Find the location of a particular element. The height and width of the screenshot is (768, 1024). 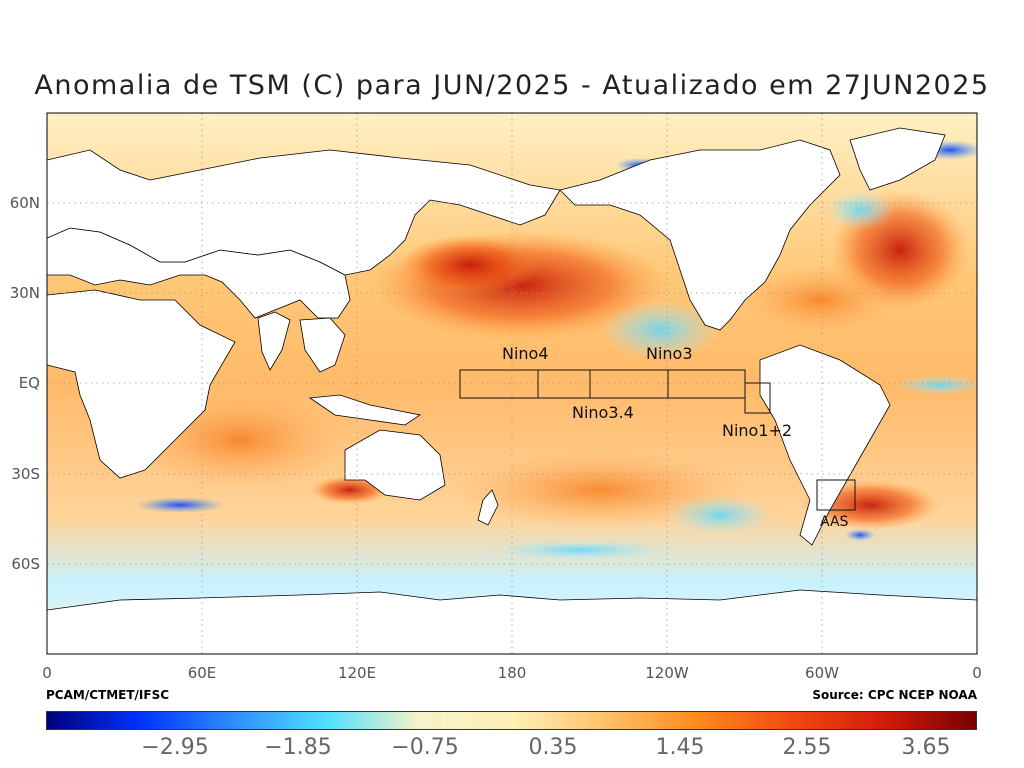

colorbar is located at coordinates (511, 720).